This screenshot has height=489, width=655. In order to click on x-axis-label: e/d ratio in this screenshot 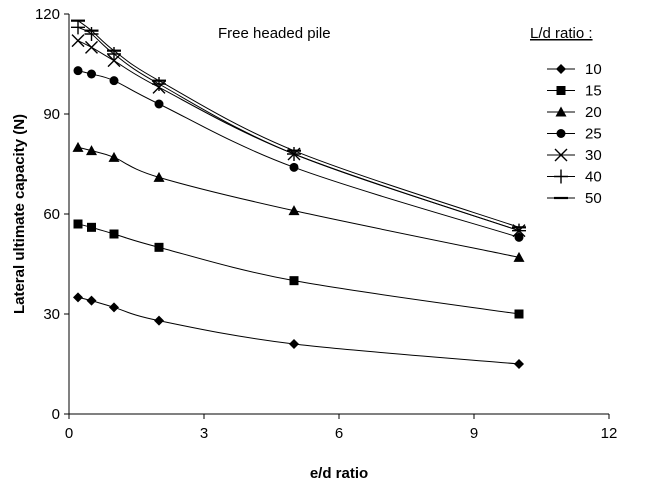, I will do `click(339, 473)`.